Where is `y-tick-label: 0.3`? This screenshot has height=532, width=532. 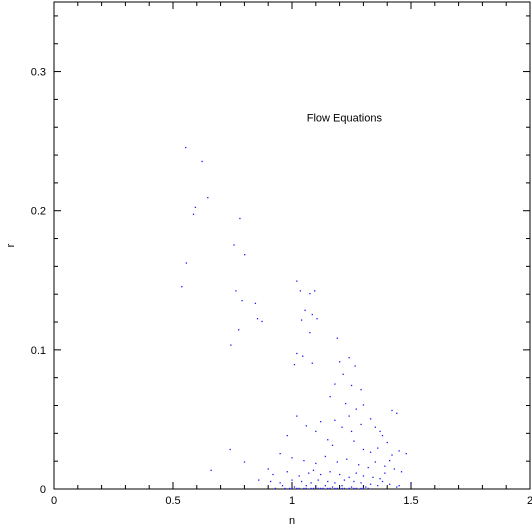 y-tick-label: 0.3 is located at coordinates (38, 73).